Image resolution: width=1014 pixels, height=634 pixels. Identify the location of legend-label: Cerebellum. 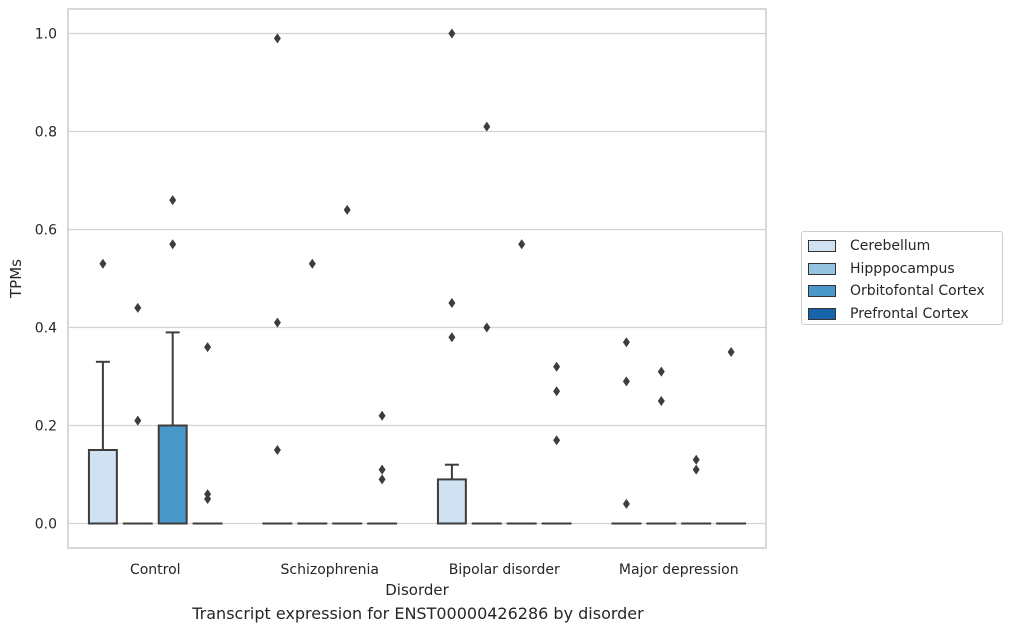
(890, 246).